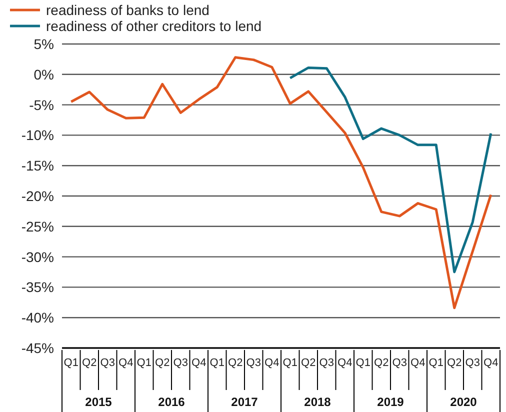  Describe the element at coordinates (37, 135) in the screenshot. I see `y-tick-label: -10%` at that location.